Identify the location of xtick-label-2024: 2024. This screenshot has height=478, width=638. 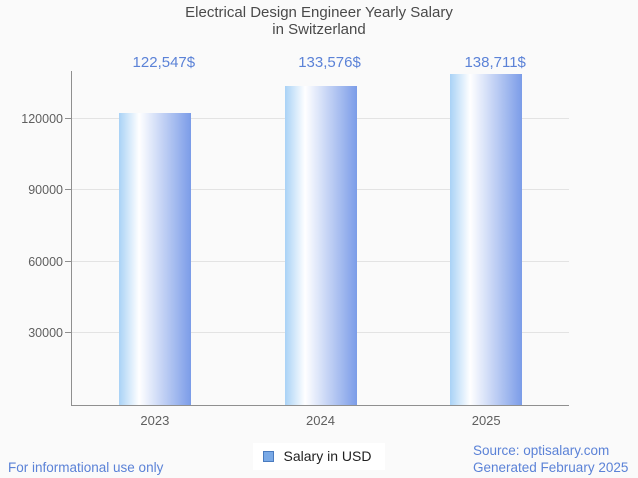
(320, 420).